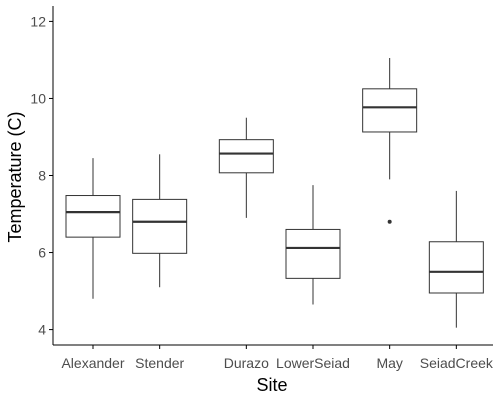 This screenshot has height=400, width=500. Describe the element at coordinates (42, 330) in the screenshot. I see `y-tick-label-4: 4` at that location.